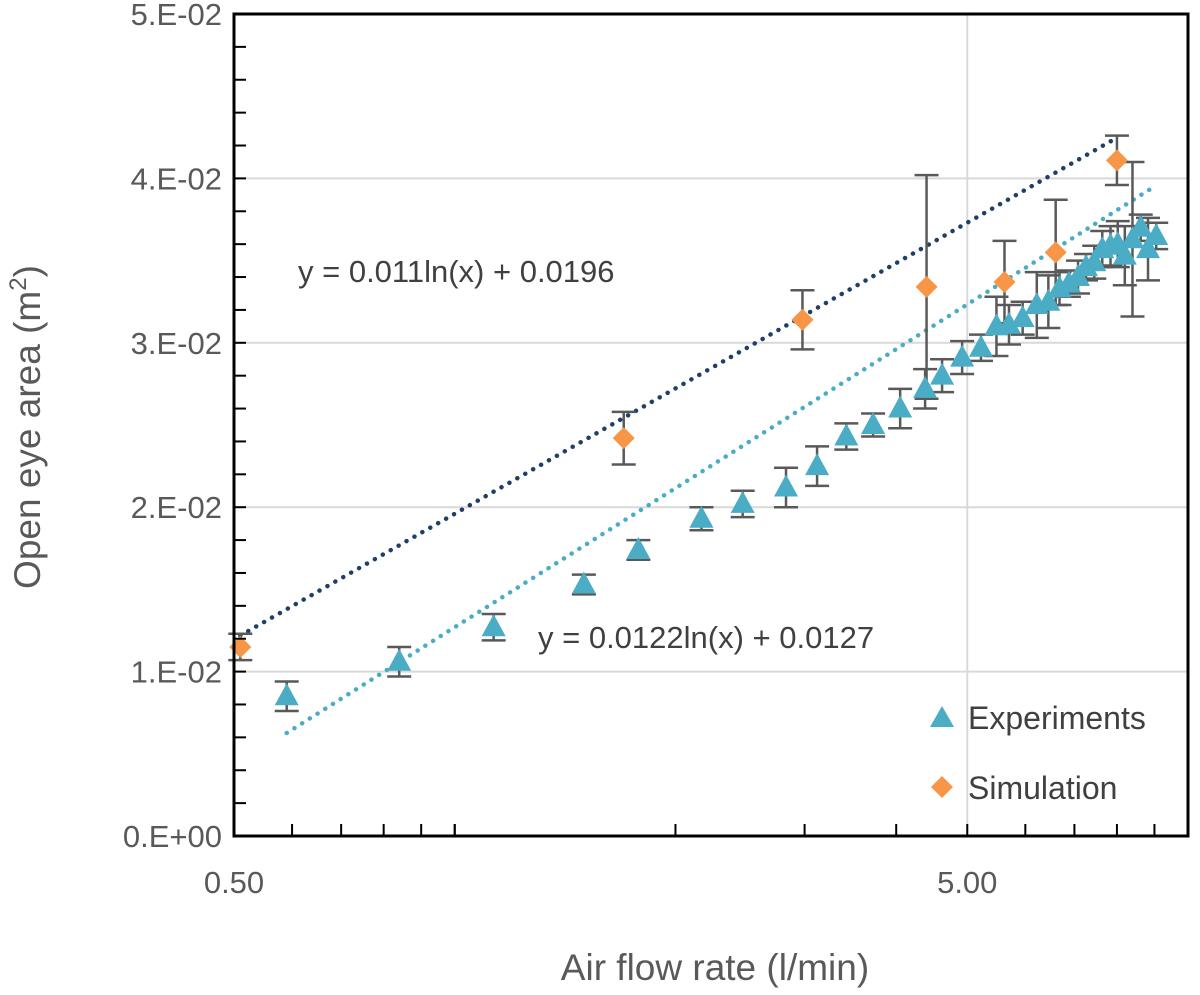 Image resolution: width=1200 pixels, height=995 pixels. I want to click on y-axis-label-main: Open eye area (m, so click(27, 440).